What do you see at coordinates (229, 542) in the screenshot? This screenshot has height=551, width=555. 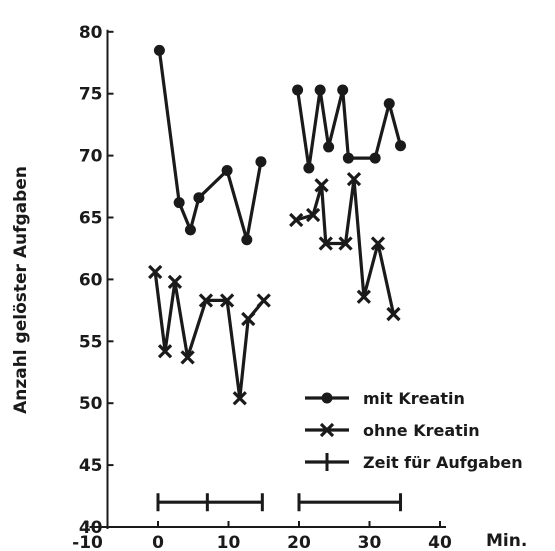 I see `x-tick-label: 10` at bounding box center [229, 542].